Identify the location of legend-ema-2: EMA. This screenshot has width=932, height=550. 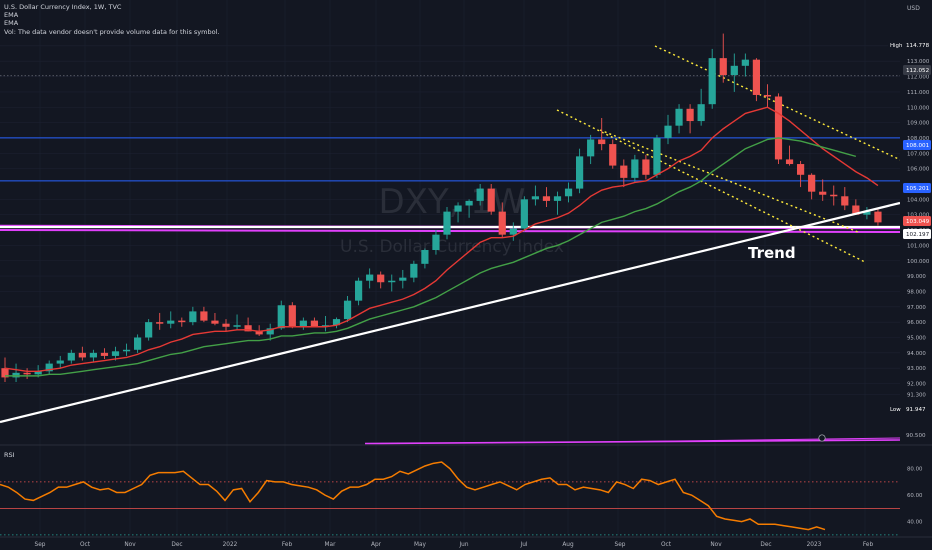
(11, 23).